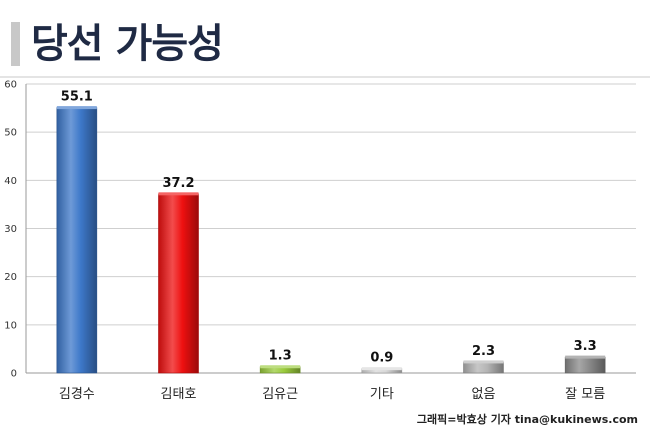 The height and width of the screenshot is (434, 650). I want to click on y-tick-label: 40, so click(10, 181).